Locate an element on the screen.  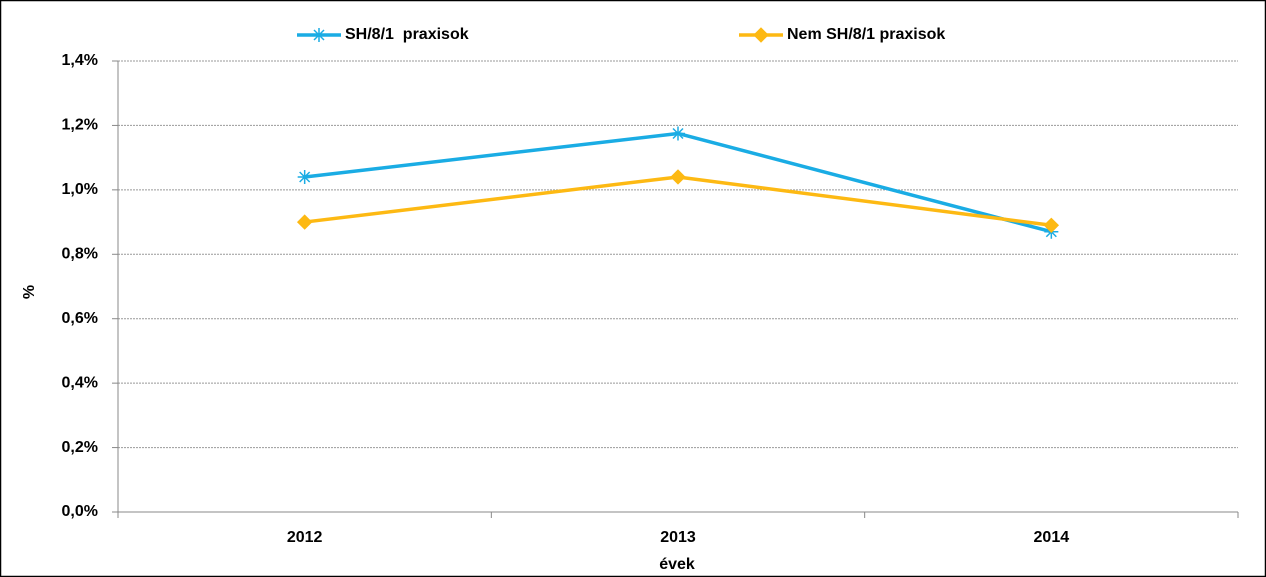
y-tick-label: 1,4% is located at coordinates (80, 60).